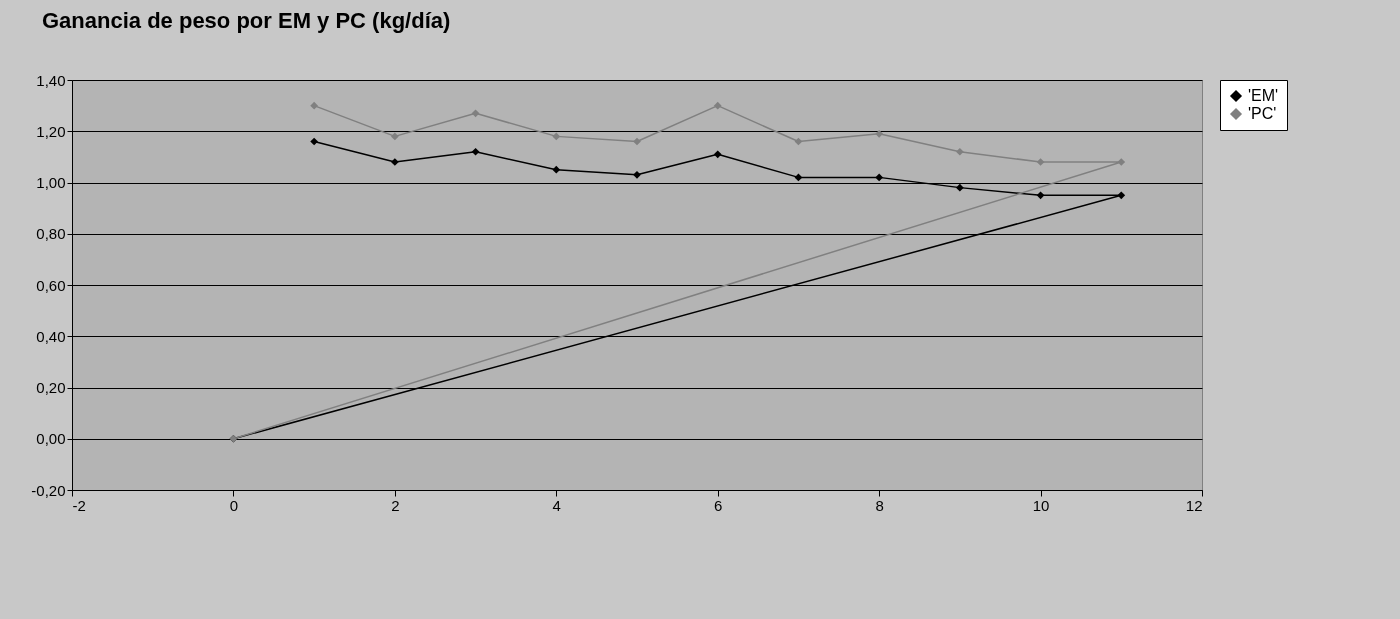 The image size is (1400, 619). I want to click on y-tick-label: 0,20, so click(51, 387).